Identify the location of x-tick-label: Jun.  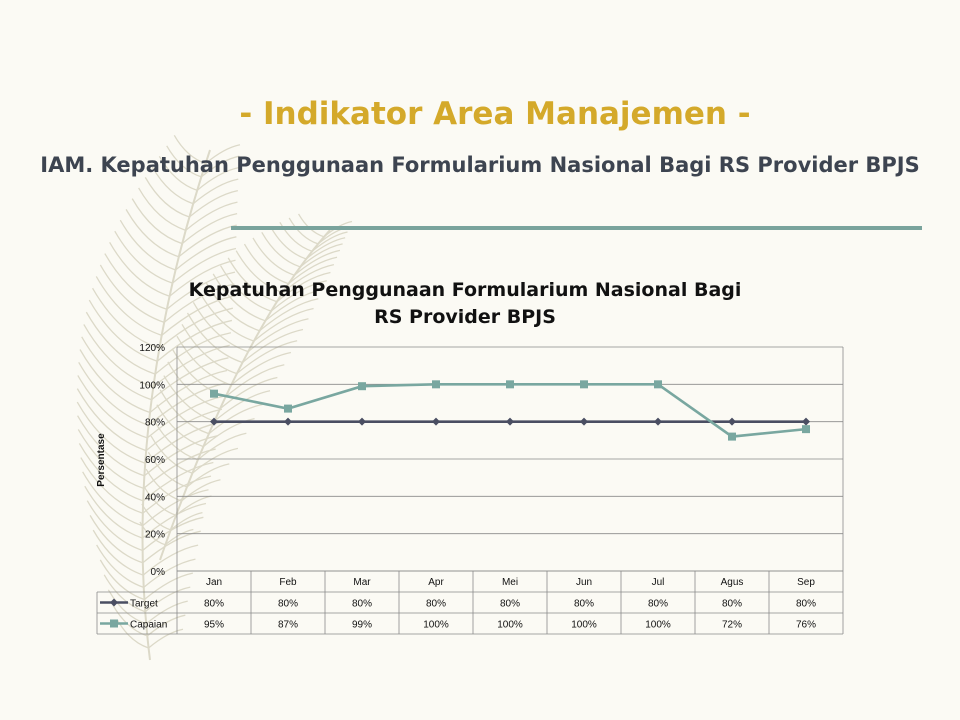
(584, 582).